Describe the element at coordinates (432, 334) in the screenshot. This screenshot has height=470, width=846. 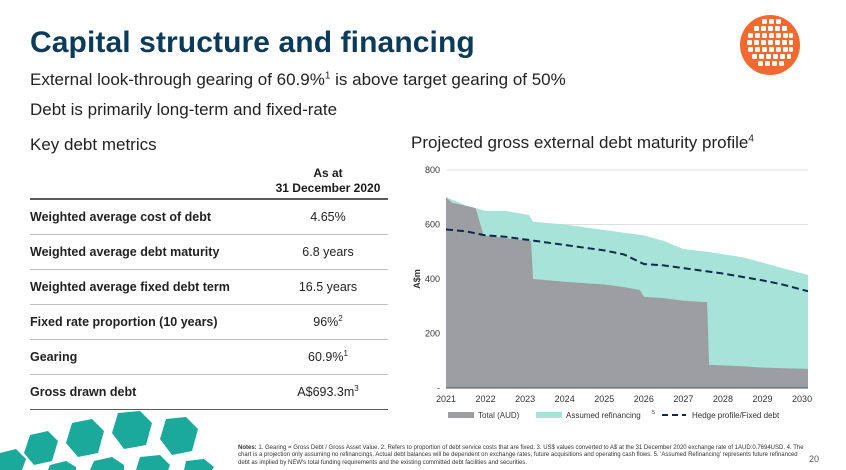
I see `y-tick-label: 200` at that location.